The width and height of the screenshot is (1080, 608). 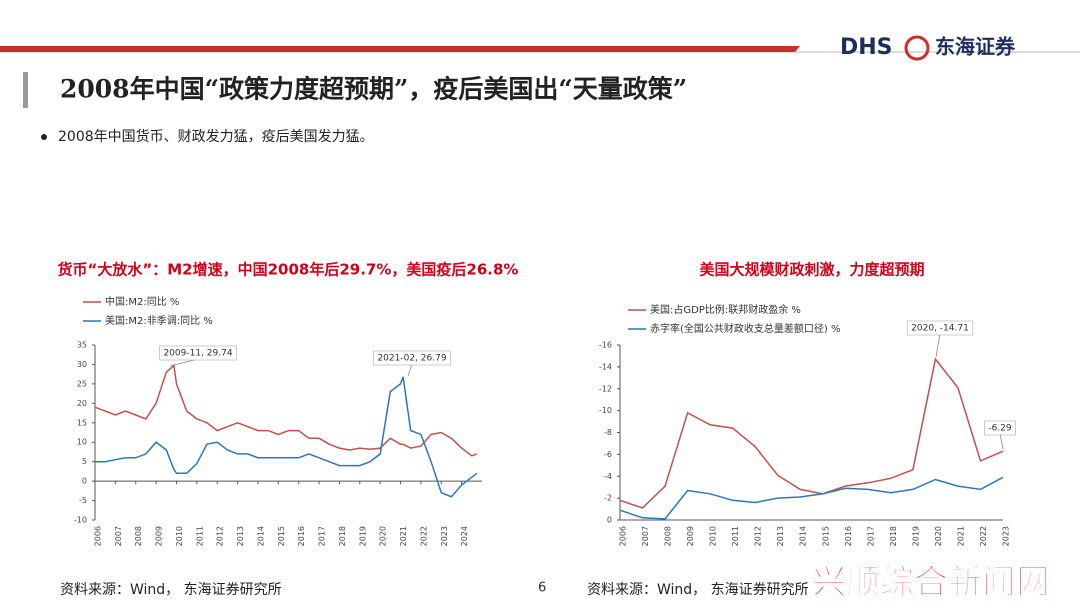 What do you see at coordinates (288, 270) in the screenshot?
I see `chart-title: 货币“大放水”：M2增速，中国2008年后29.7%，美国疫后26.8%` at bounding box center [288, 270].